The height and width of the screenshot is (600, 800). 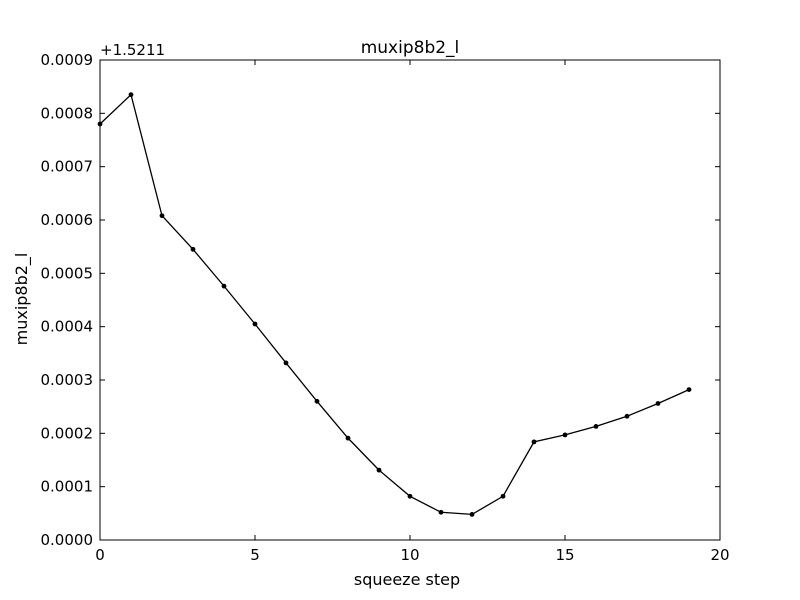 What do you see at coordinates (409, 555) in the screenshot?
I see `x-tick-label: 10` at bounding box center [409, 555].